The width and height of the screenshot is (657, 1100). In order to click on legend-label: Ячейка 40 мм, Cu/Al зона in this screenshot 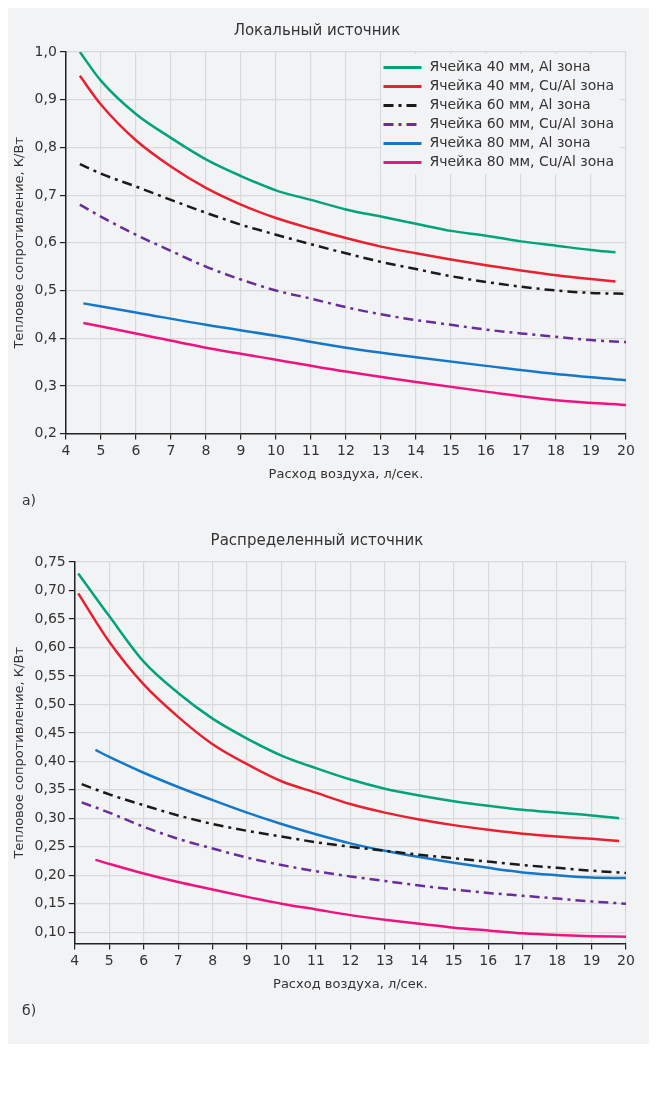, I will do `click(522, 85)`.